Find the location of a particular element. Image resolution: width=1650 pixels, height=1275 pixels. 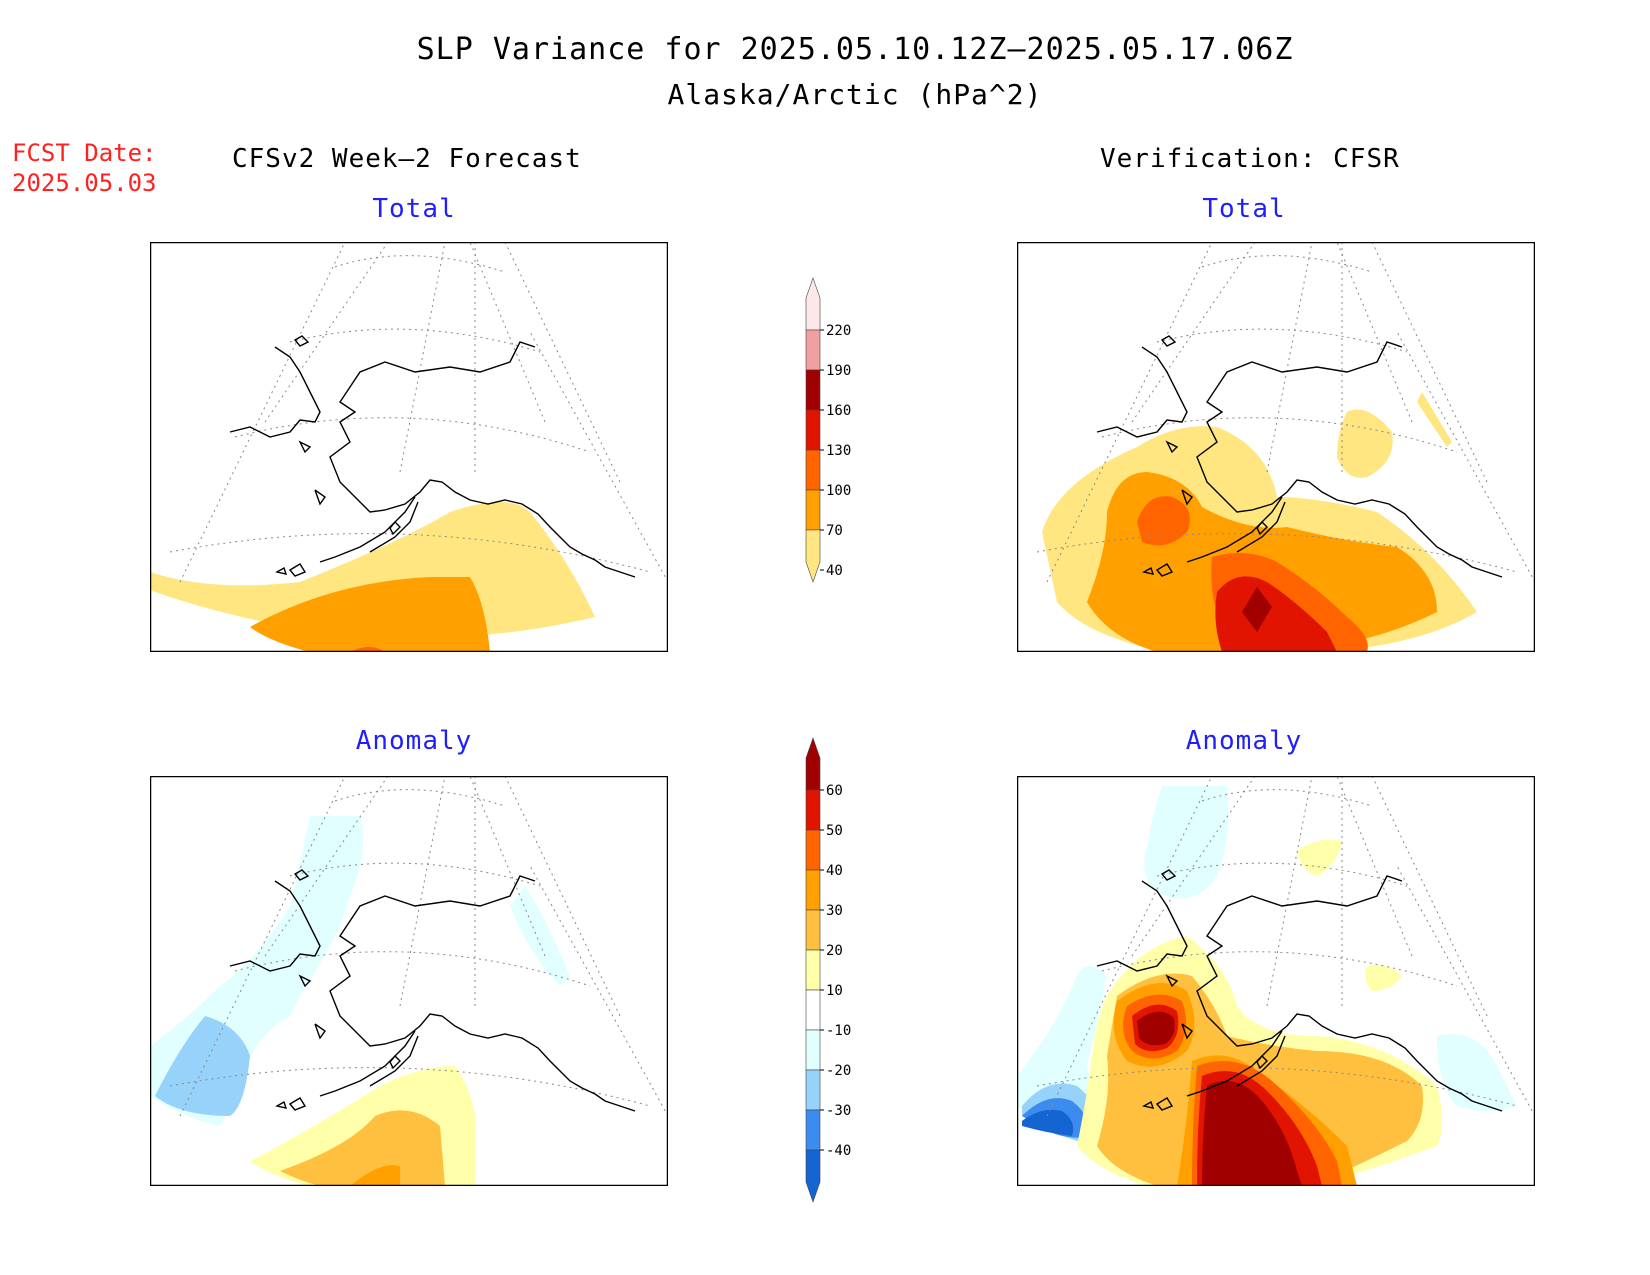

anomaly-colorbar-tick-label: 40 is located at coordinates (834, 871).